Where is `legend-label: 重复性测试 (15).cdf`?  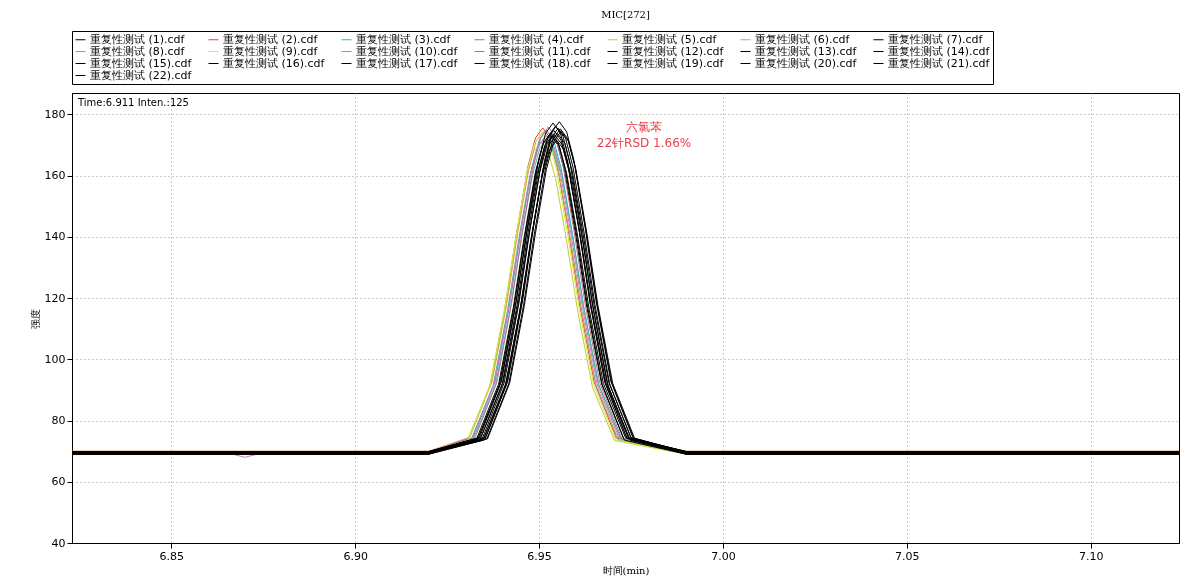
legend-label: 重复性测试 (15).cdf is located at coordinates (141, 63).